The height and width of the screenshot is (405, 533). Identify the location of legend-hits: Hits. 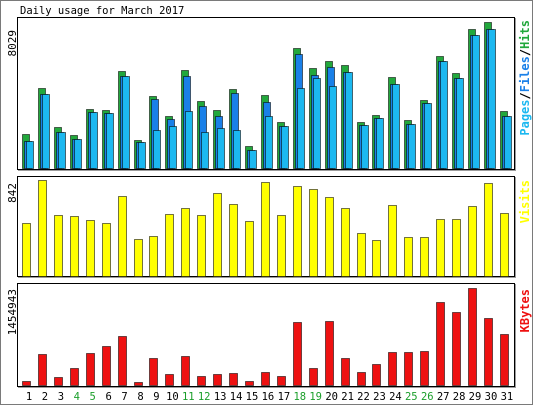
(525, 34).